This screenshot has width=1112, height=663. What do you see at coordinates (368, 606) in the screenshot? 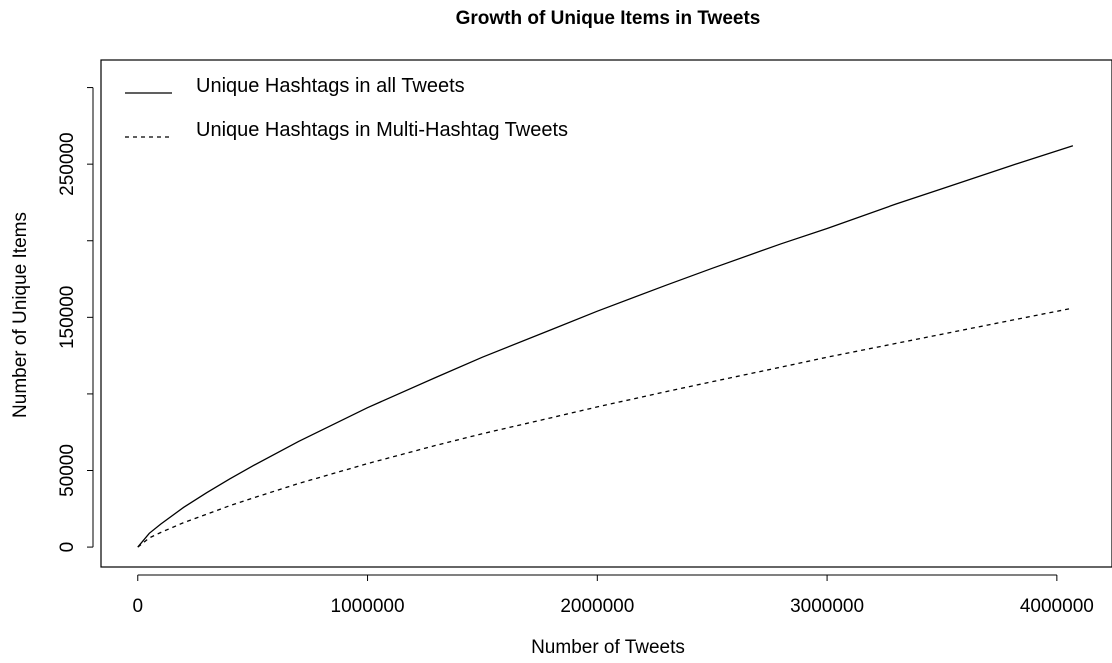
I see `x-tick-label: 1000000` at bounding box center [368, 606].